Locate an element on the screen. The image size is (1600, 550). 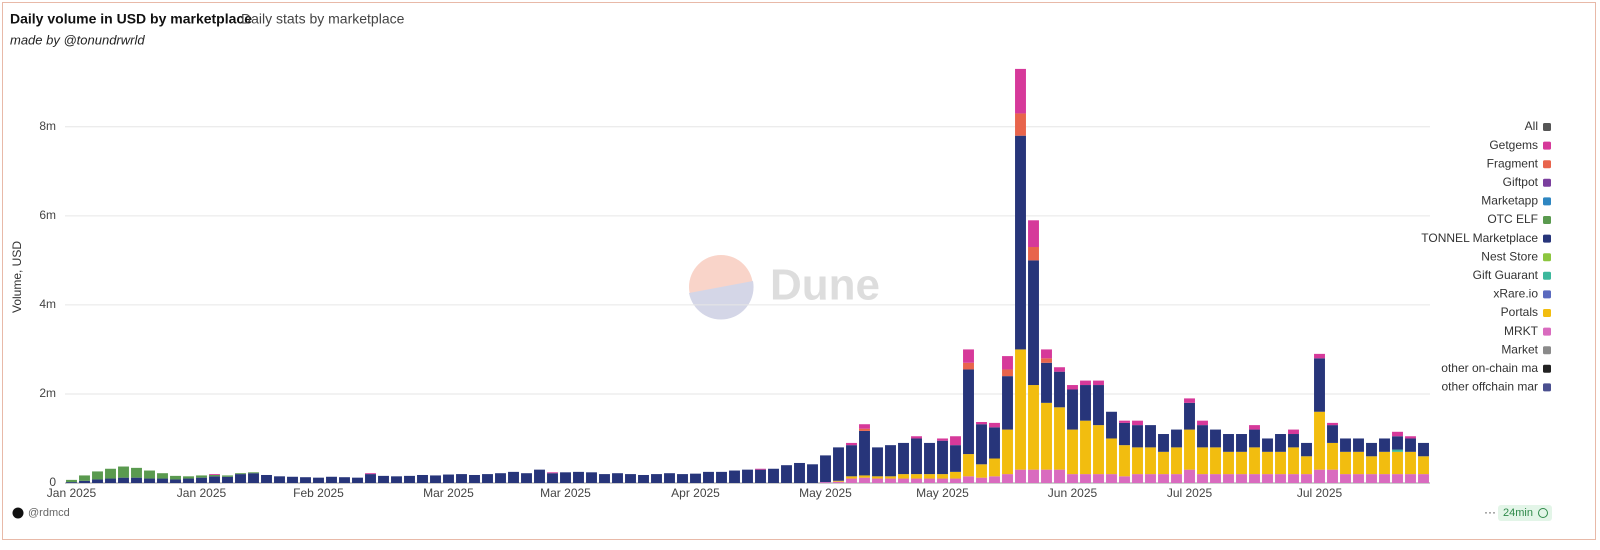
legend-label: other offchain mar is located at coordinates (1490, 387).